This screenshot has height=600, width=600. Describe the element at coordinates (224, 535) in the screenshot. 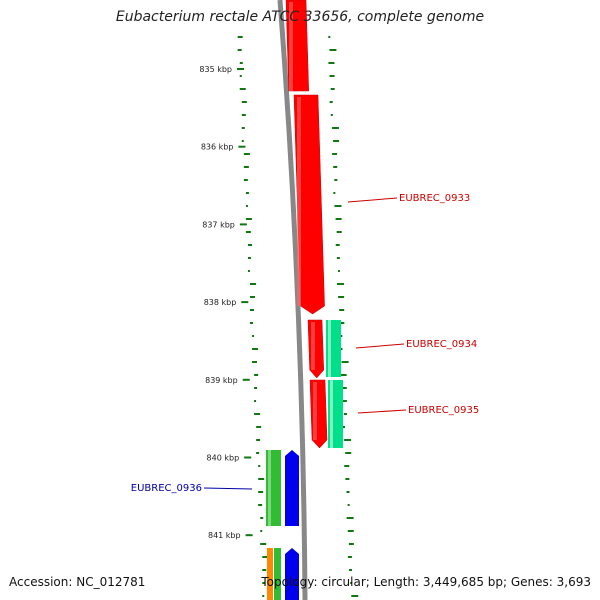

I see `ruler-tick-label: 841 kbp` at that location.